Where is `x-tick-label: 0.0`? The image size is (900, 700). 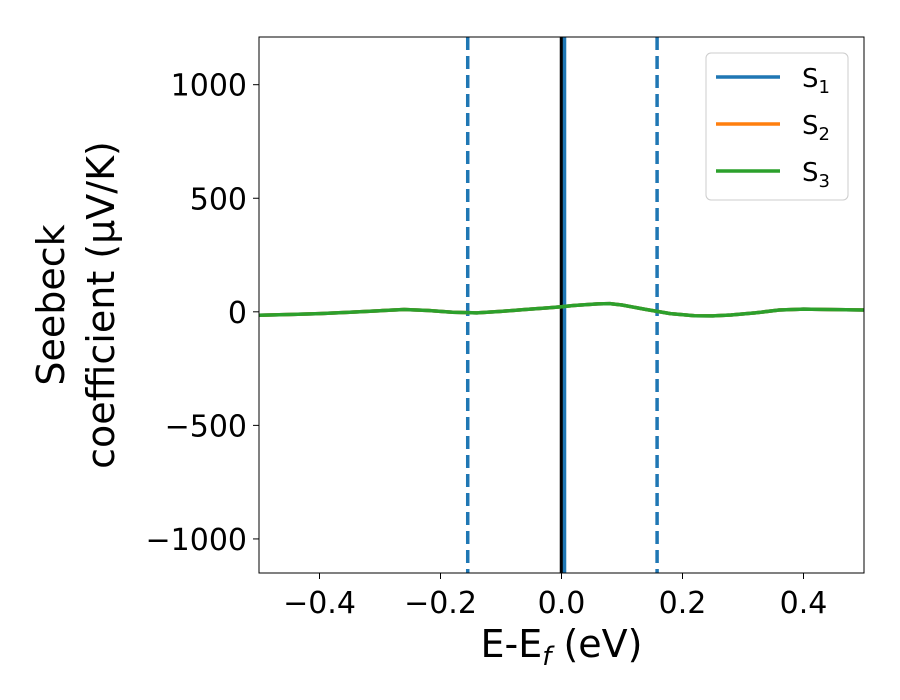 x-tick-label: 0.0 is located at coordinates (562, 603).